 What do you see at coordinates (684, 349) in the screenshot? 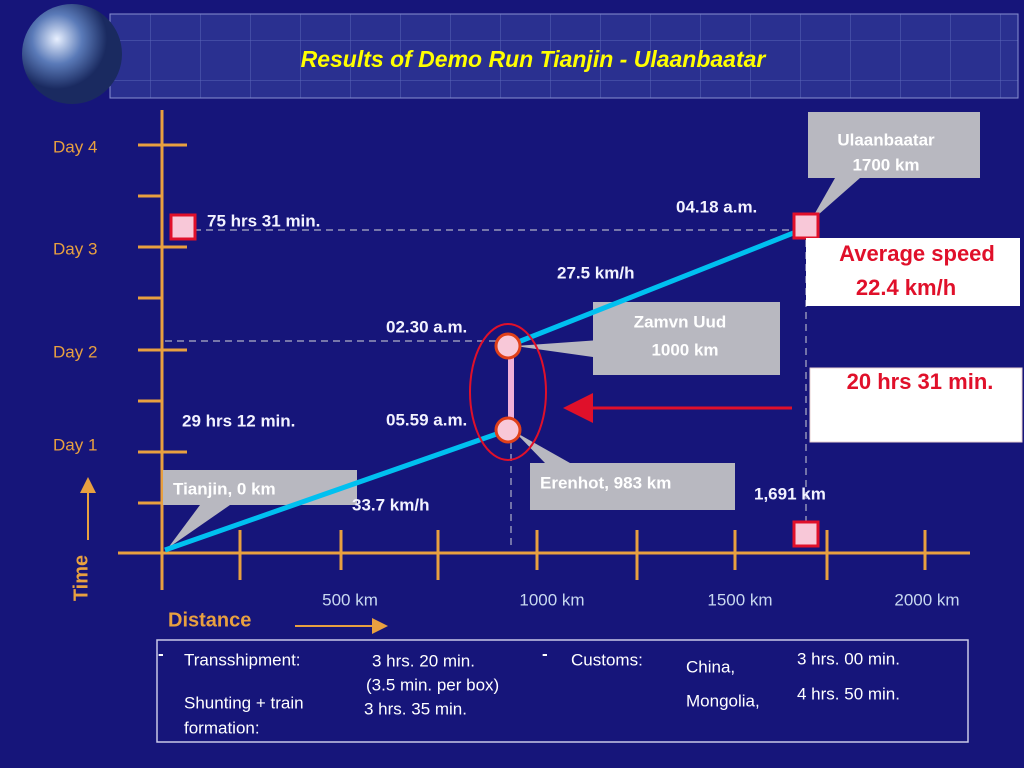
I see `callout: 1000 km` at bounding box center [684, 349].